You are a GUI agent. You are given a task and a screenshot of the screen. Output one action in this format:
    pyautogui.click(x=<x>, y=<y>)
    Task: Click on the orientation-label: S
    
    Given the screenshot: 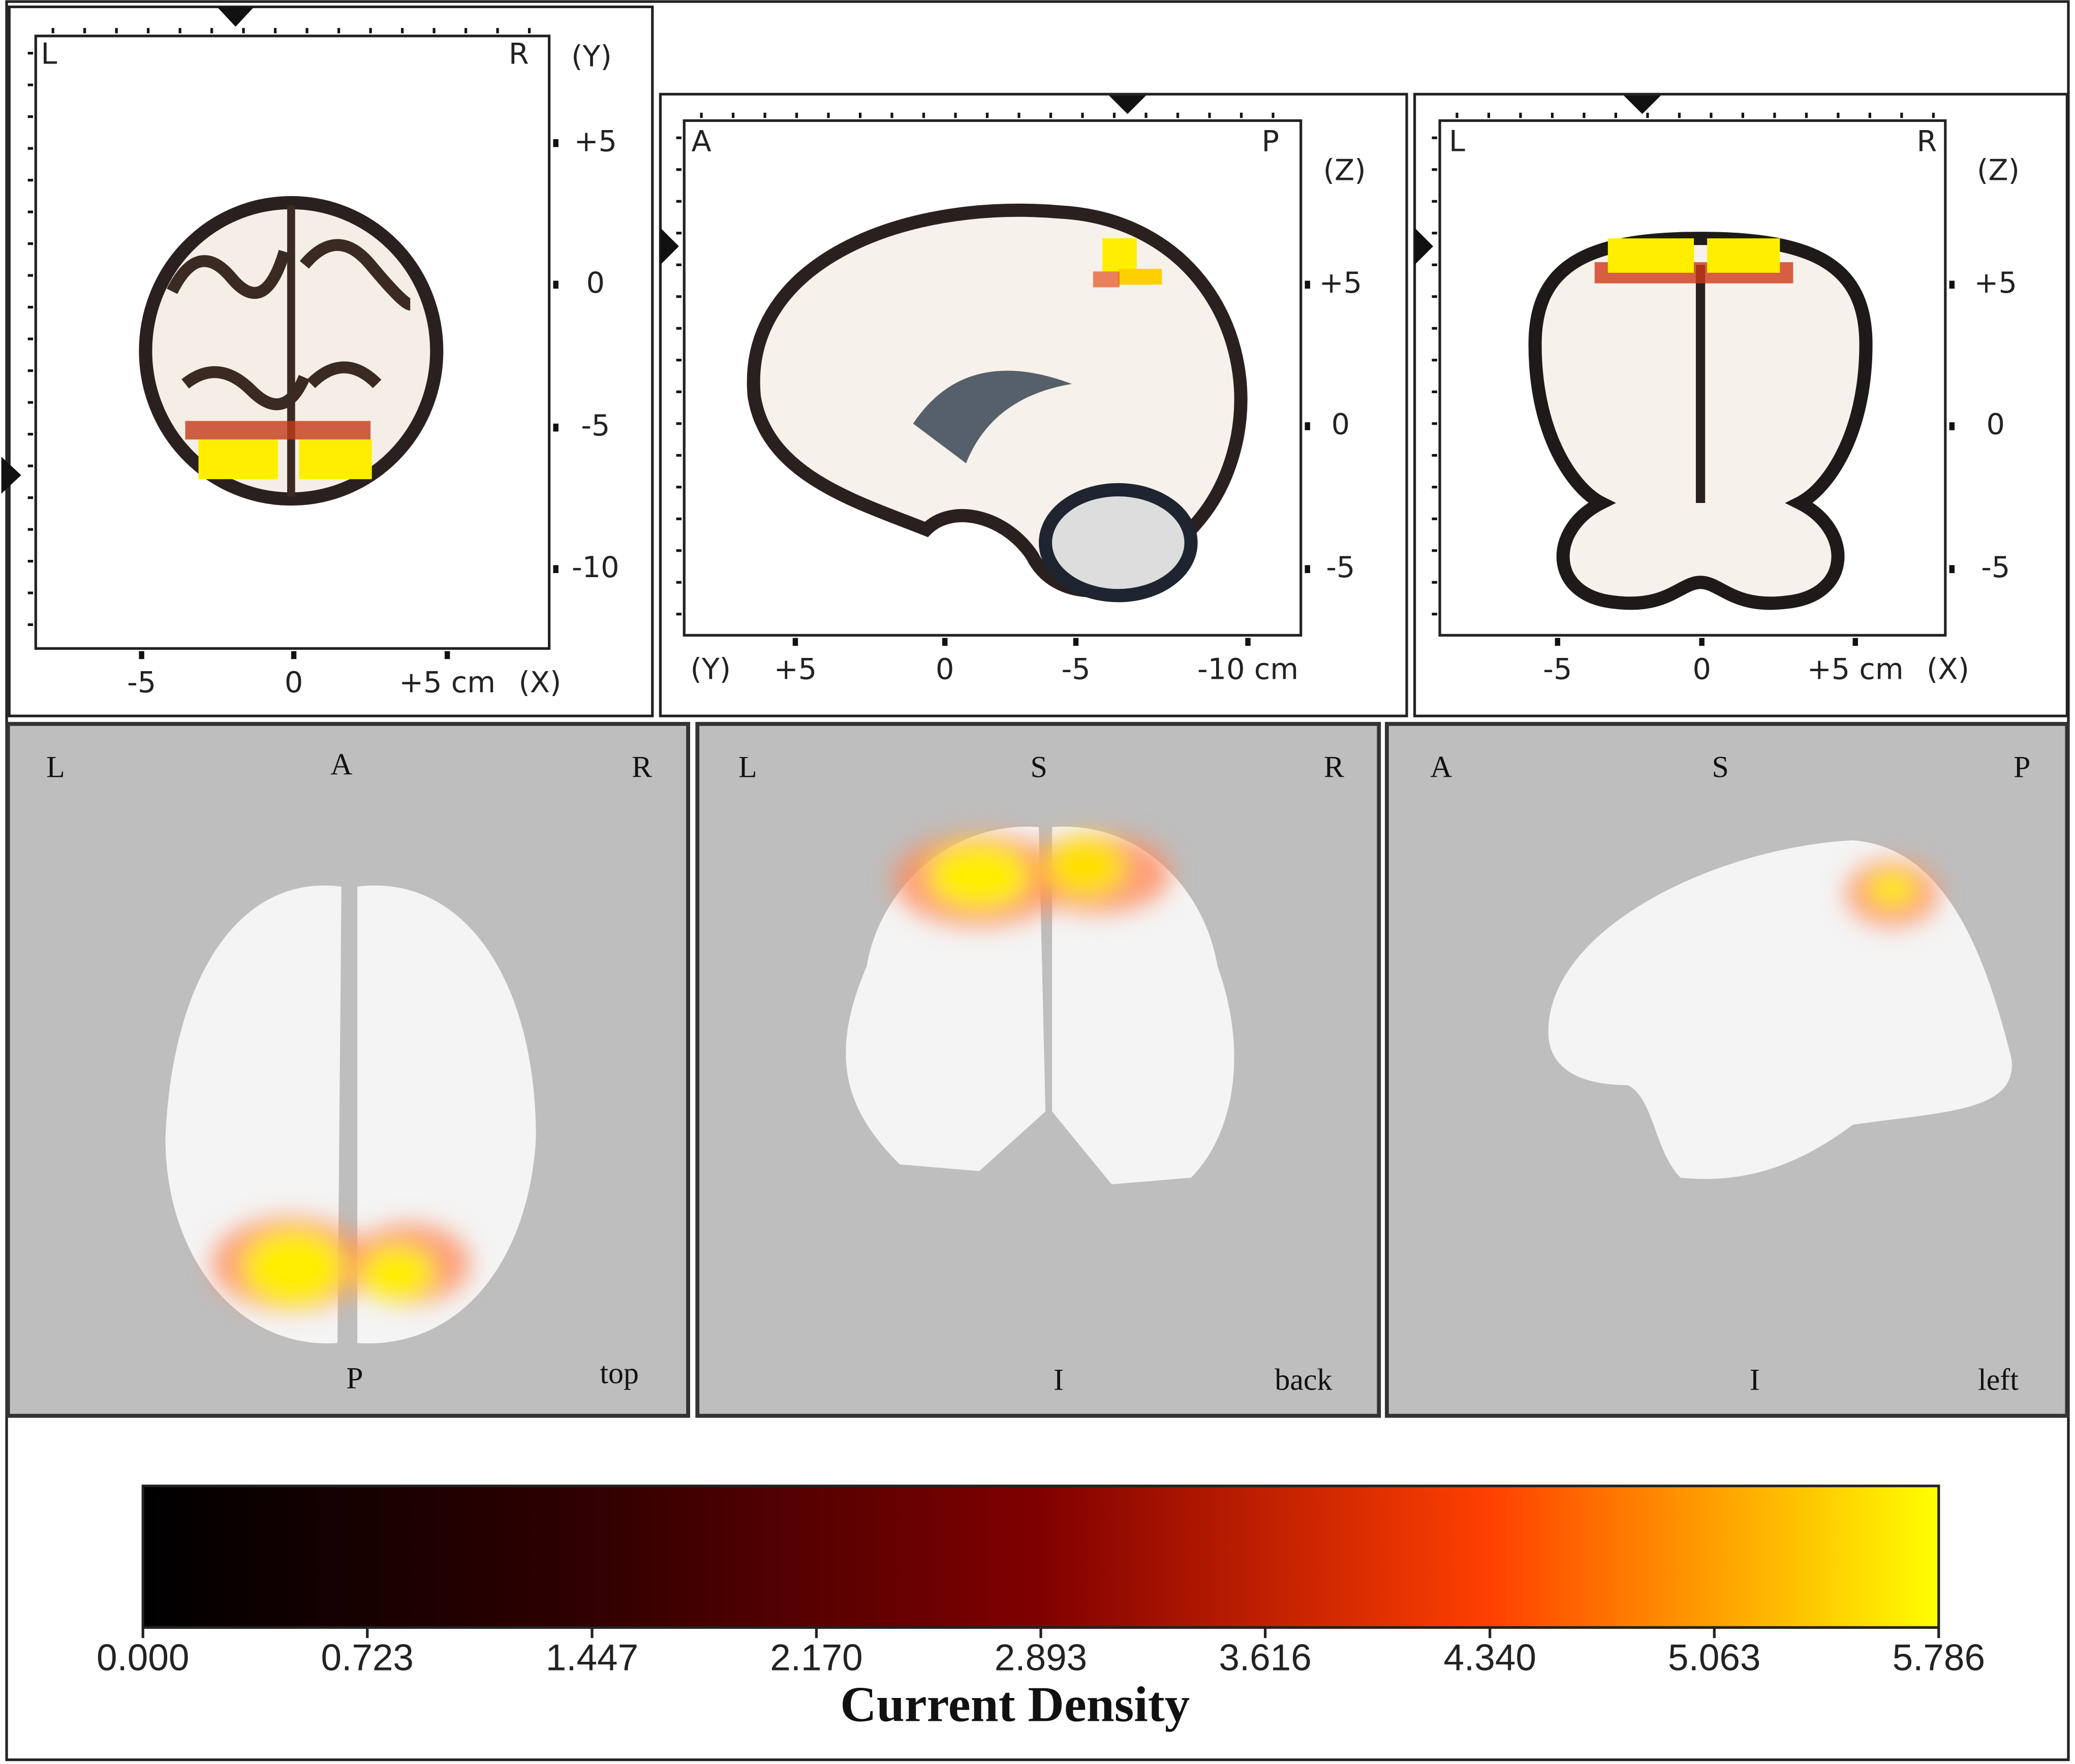 What is the action you would take?
    pyautogui.click(x=1720, y=767)
    